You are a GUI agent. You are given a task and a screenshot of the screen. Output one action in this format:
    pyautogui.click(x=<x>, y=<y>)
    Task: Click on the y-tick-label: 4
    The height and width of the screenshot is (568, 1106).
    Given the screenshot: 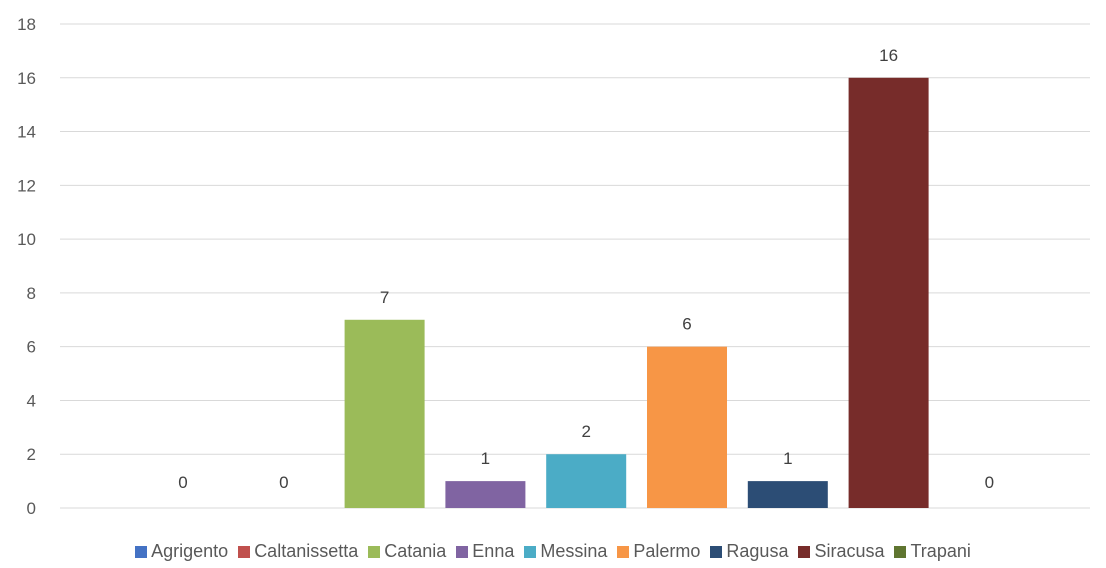 What is the action you would take?
    pyautogui.click(x=31, y=400)
    